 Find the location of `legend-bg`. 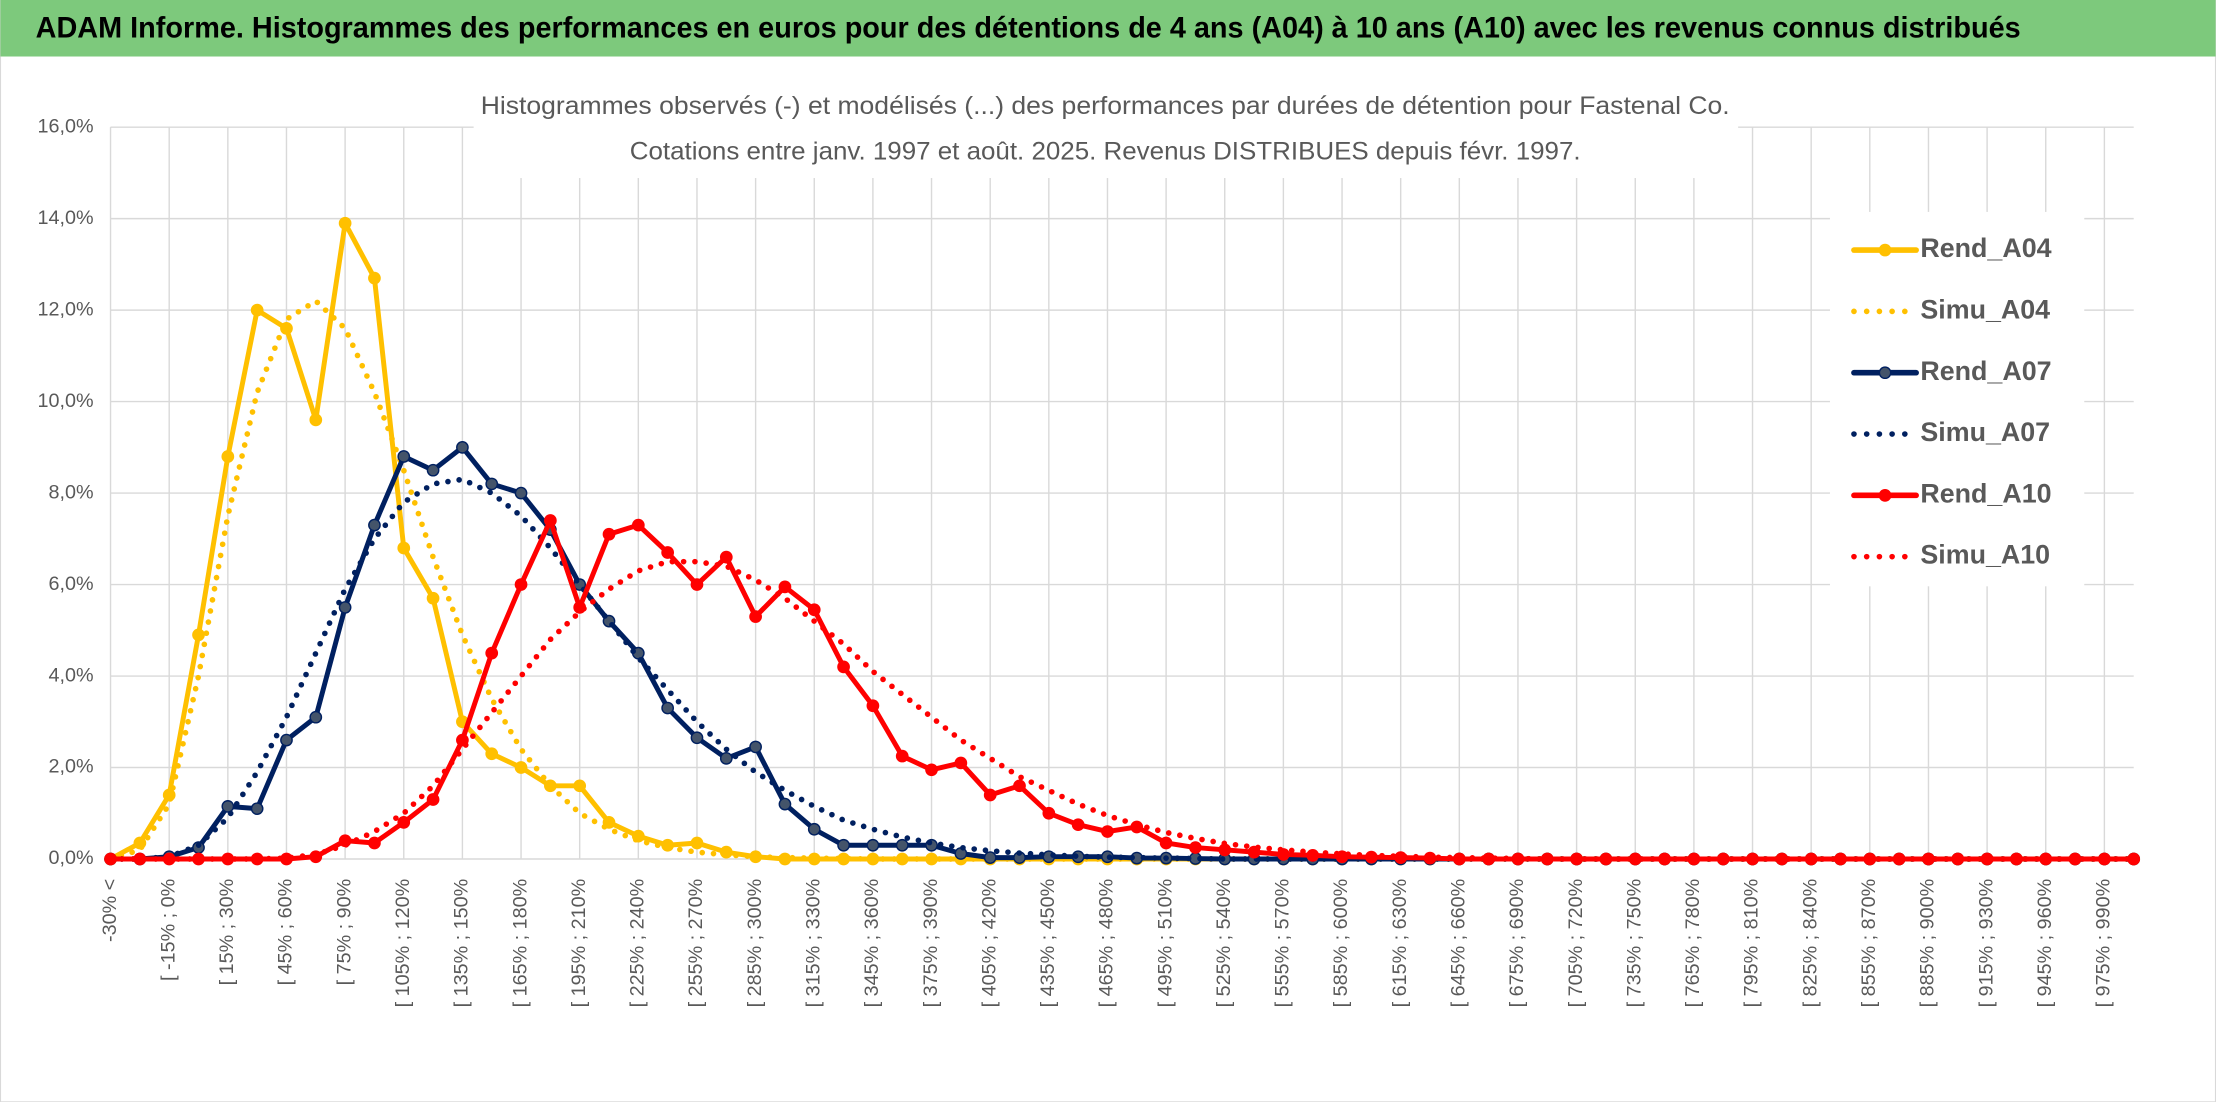

legend-bg is located at coordinates (1957, 399).